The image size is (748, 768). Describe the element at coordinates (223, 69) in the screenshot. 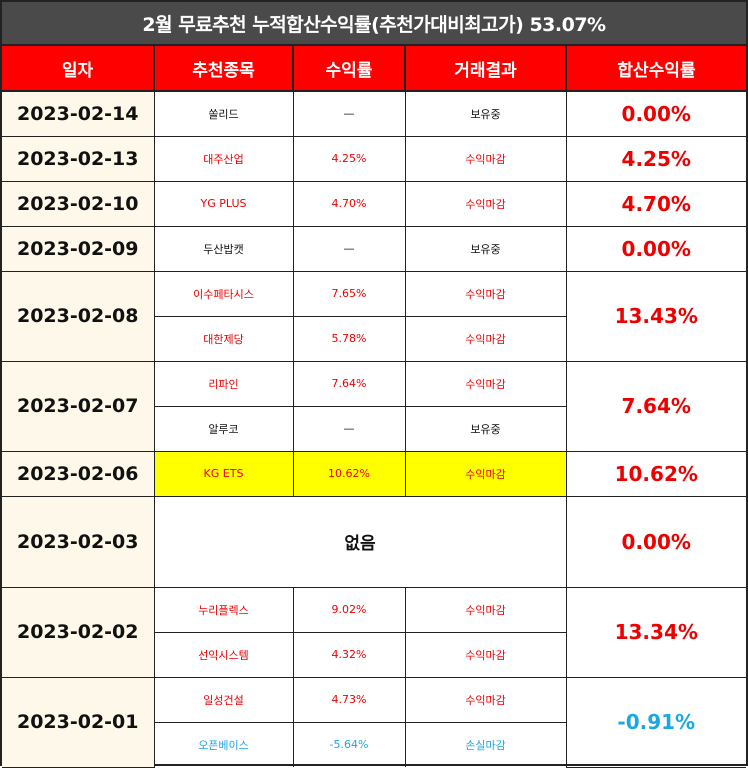

I see `header-stock: 추천종목` at that location.